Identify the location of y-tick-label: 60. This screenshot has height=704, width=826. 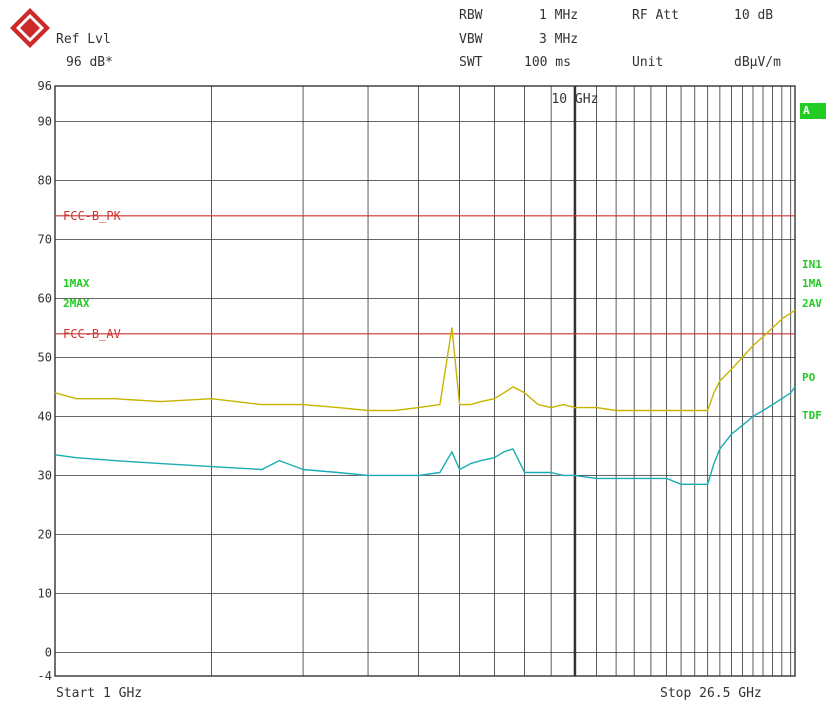
(45, 298).